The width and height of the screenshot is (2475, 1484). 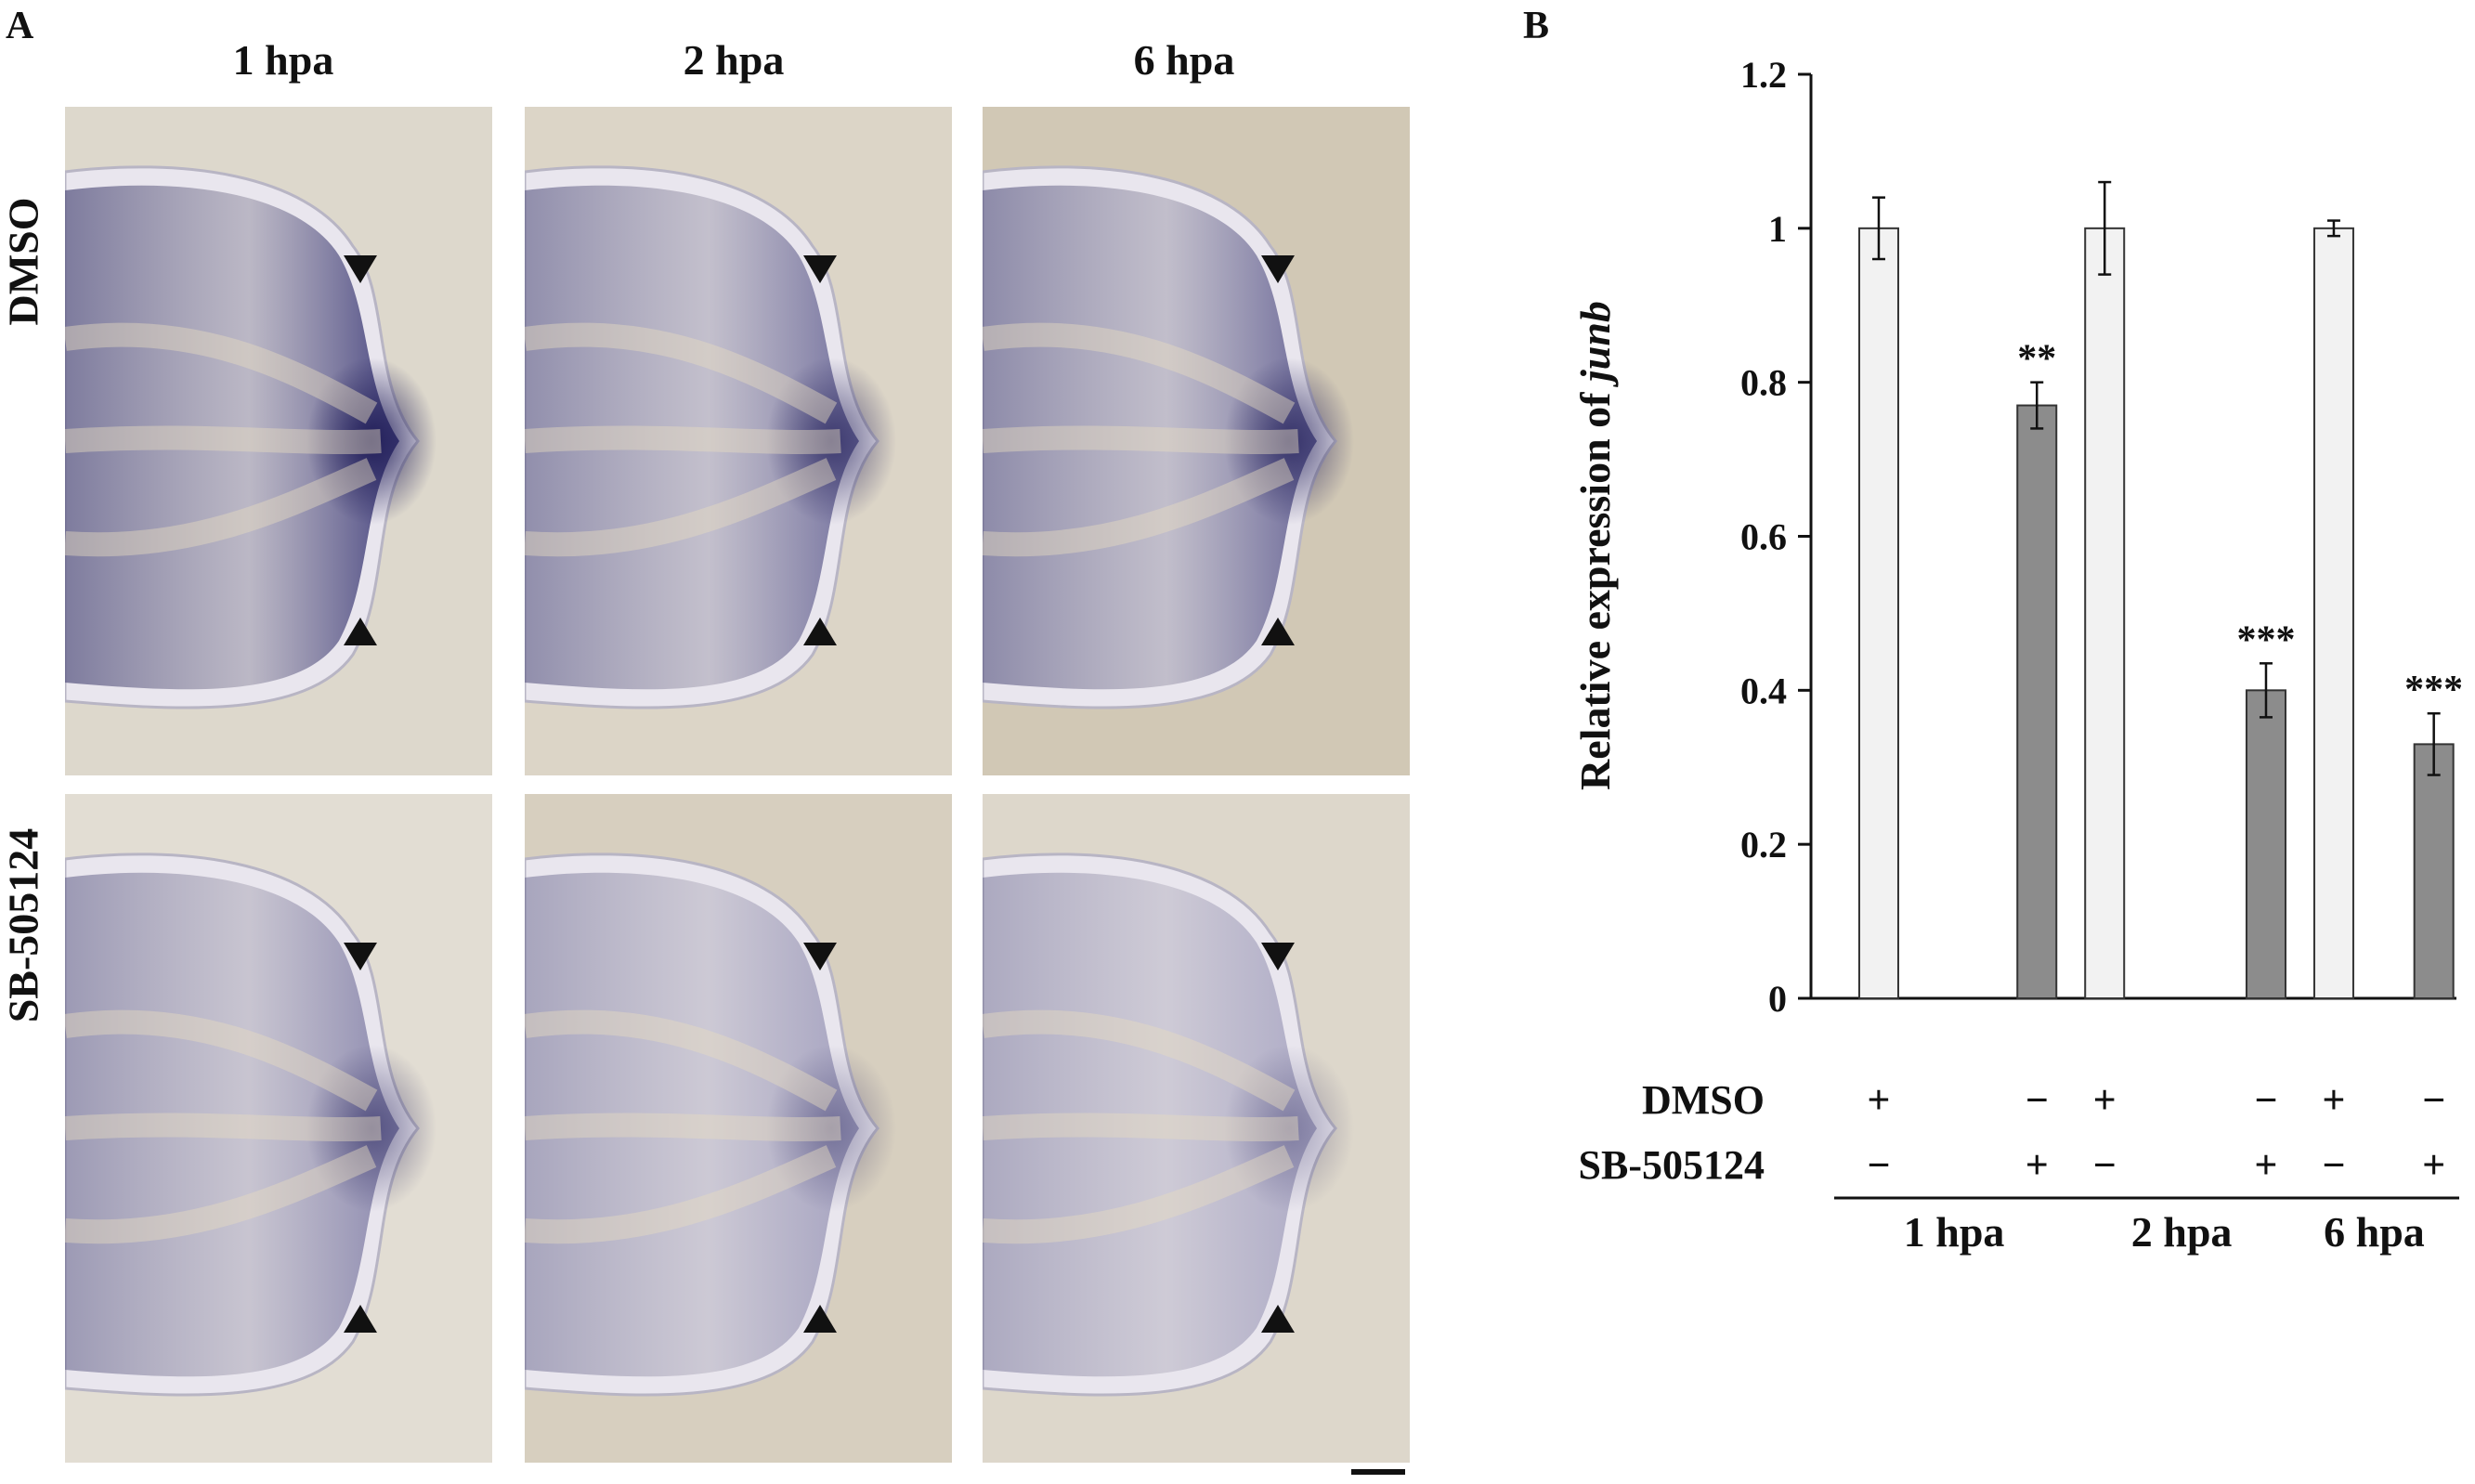 What do you see at coordinates (734, 60) in the screenshot?
I see `column-label-2hpa: 2 hpa` at bounding box center [734, 60].